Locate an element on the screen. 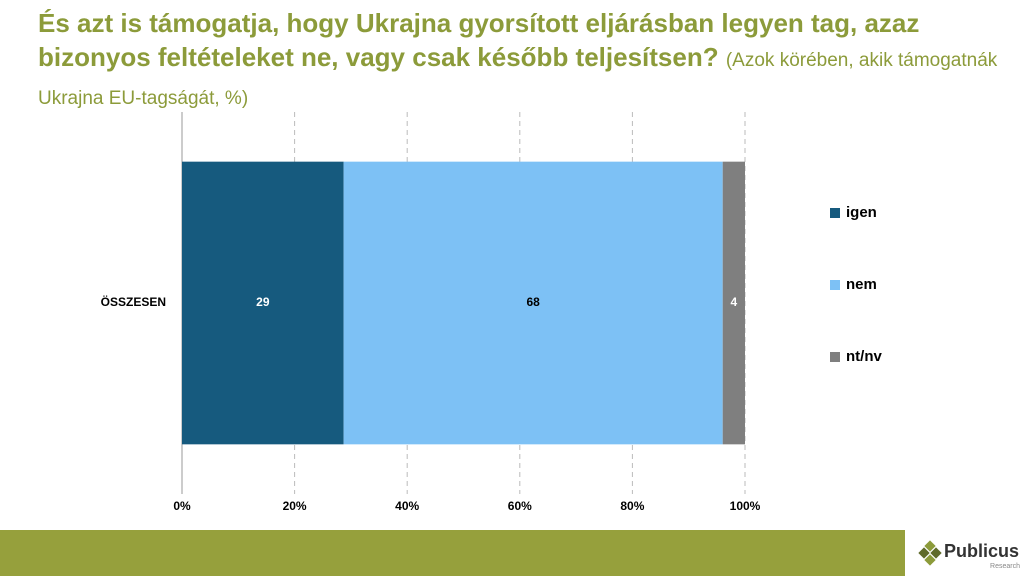  data-label: 29 is located at coordinates (263, 302).